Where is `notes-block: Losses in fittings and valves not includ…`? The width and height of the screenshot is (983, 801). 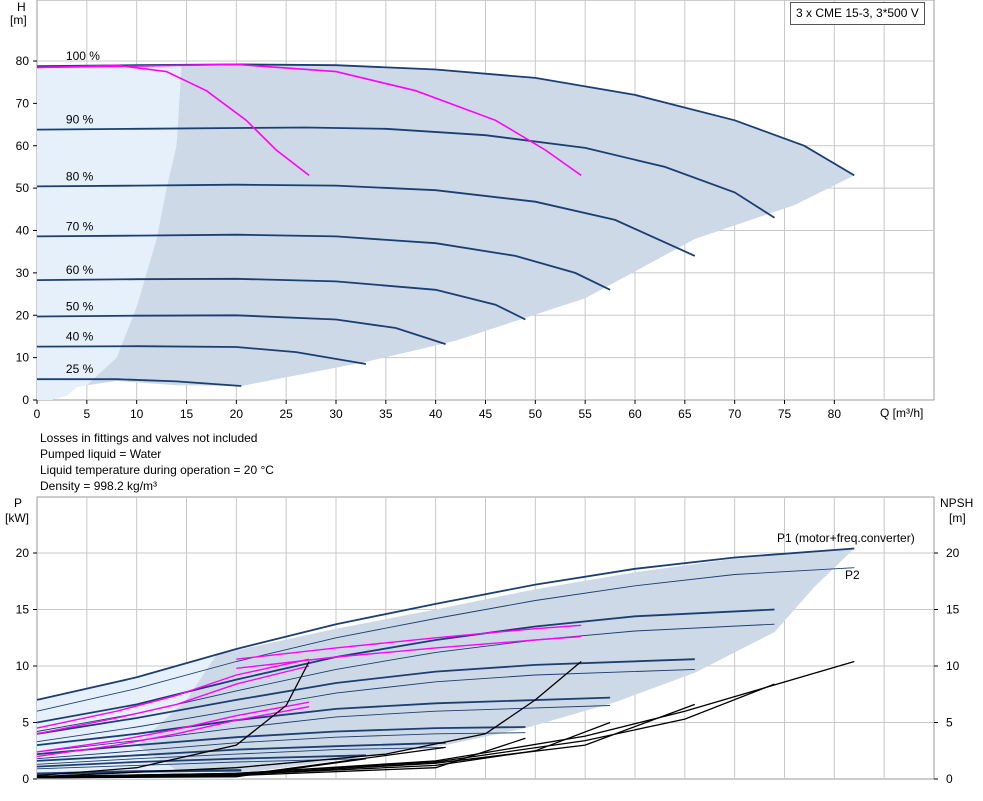
notes-block: Losses in fittings and valves not includ… is located at coordinates (157, 462).